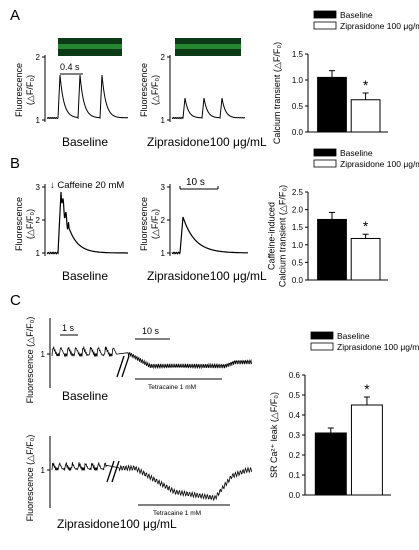 This screenshot has width=419, height=550. What do you see at coordinates (87, 185) in the screenshot?
I see `caffeine-annotation: ↓ Caffeine 20 mM` at bounding box center [87, 185].